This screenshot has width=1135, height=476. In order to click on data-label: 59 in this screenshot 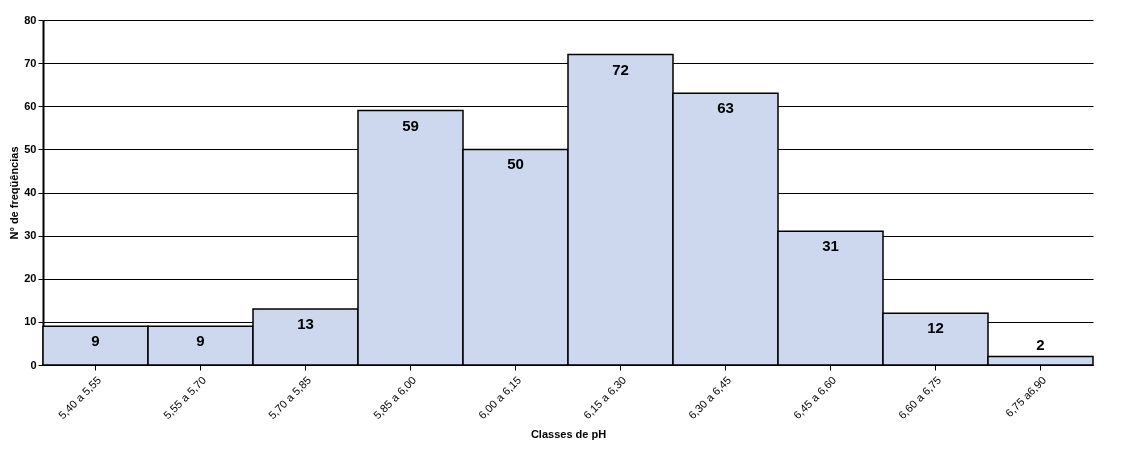, I will do `click(410, 125)`.